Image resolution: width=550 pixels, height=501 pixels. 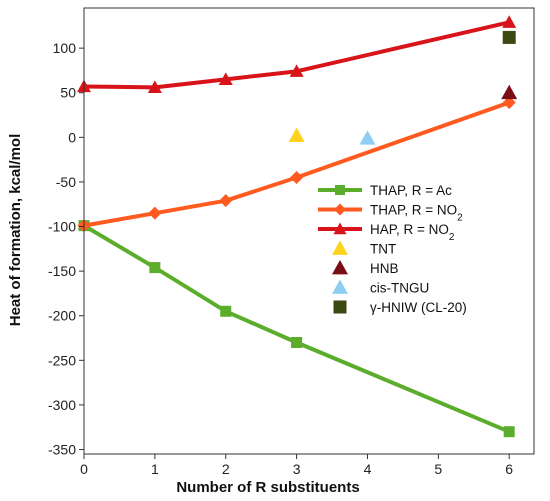 I want to click on y-axis-title: Heat of formation, kcal/mol, so click(x=15, y=230).